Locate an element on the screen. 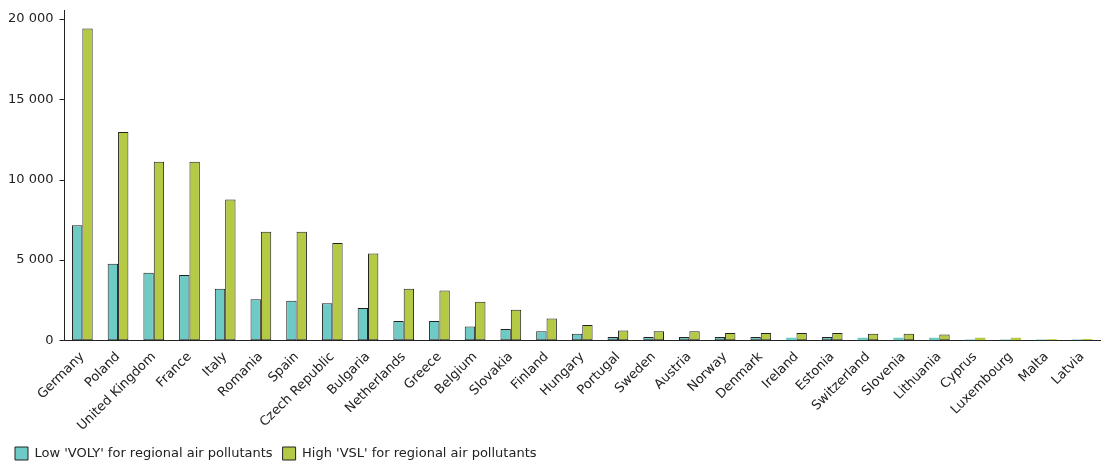 The height and width of the screenshot is (470, 1110). y-tick-label: 15 000 is located at coordinates (30, 98).